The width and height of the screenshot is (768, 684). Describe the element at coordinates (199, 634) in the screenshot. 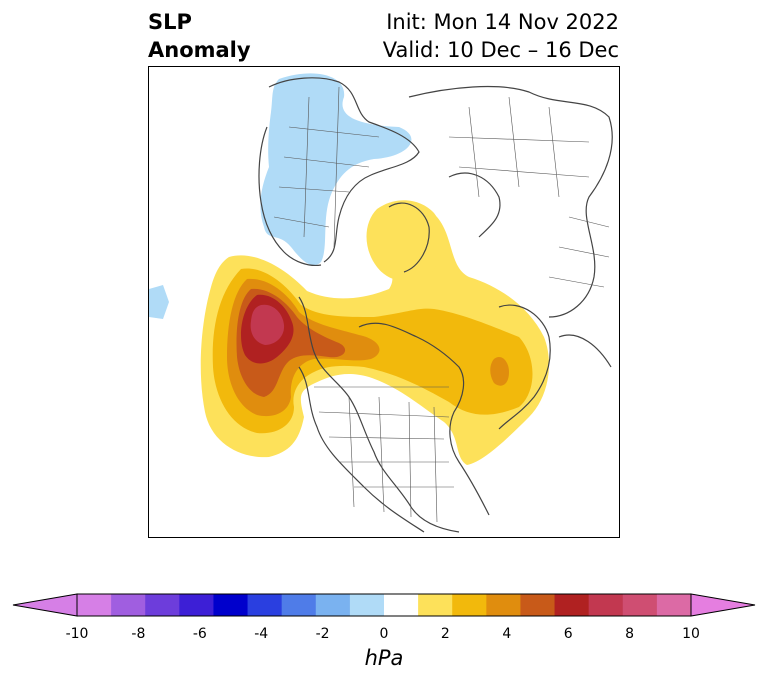

I see `colorbar-tick-label: -6` at that location.